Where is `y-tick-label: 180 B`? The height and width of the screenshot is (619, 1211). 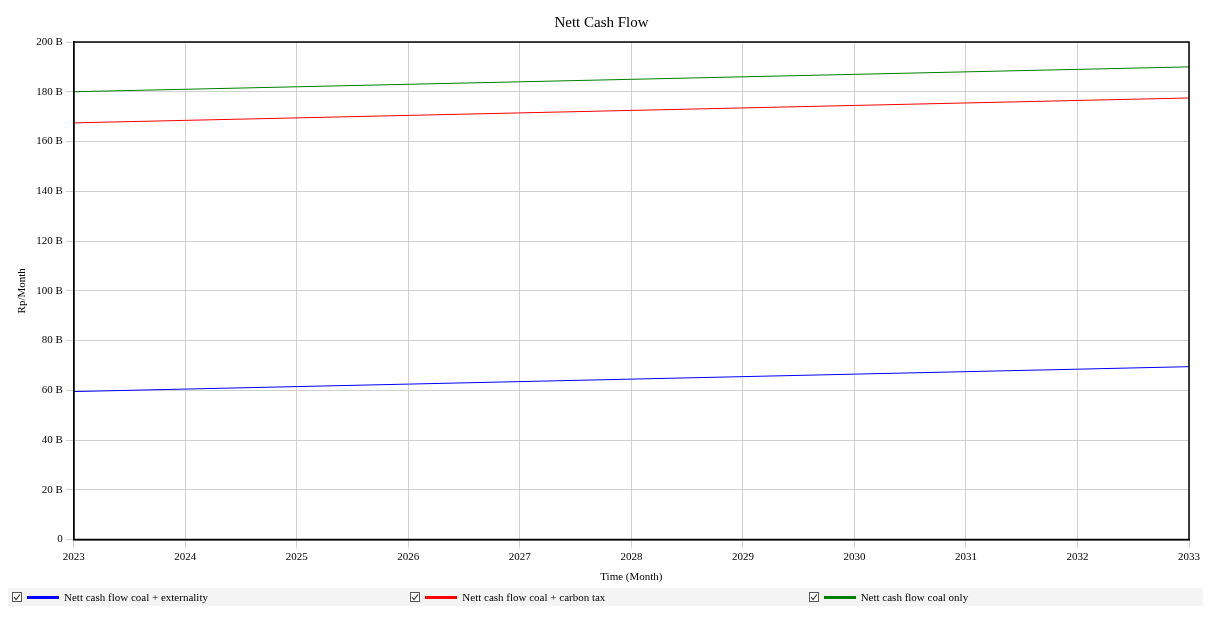 y-tick-label: 180 B is located at coordinates (49, 90).